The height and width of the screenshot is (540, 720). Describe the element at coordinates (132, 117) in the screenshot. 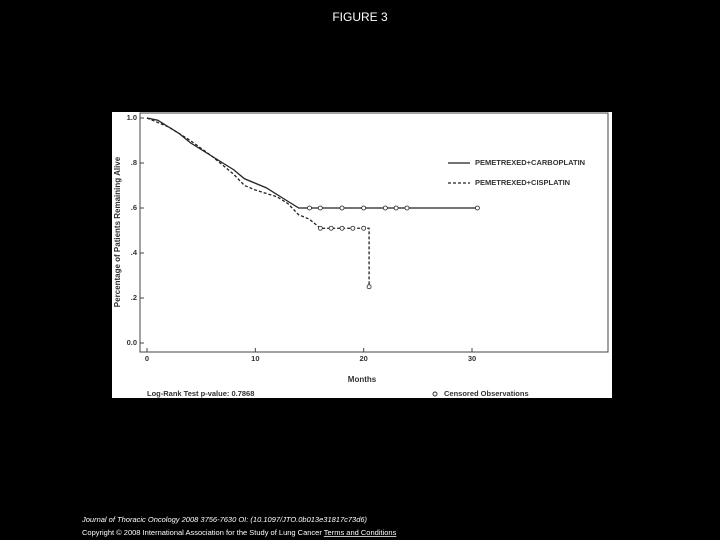

I see `y-tick-label: 1.0` at that location.